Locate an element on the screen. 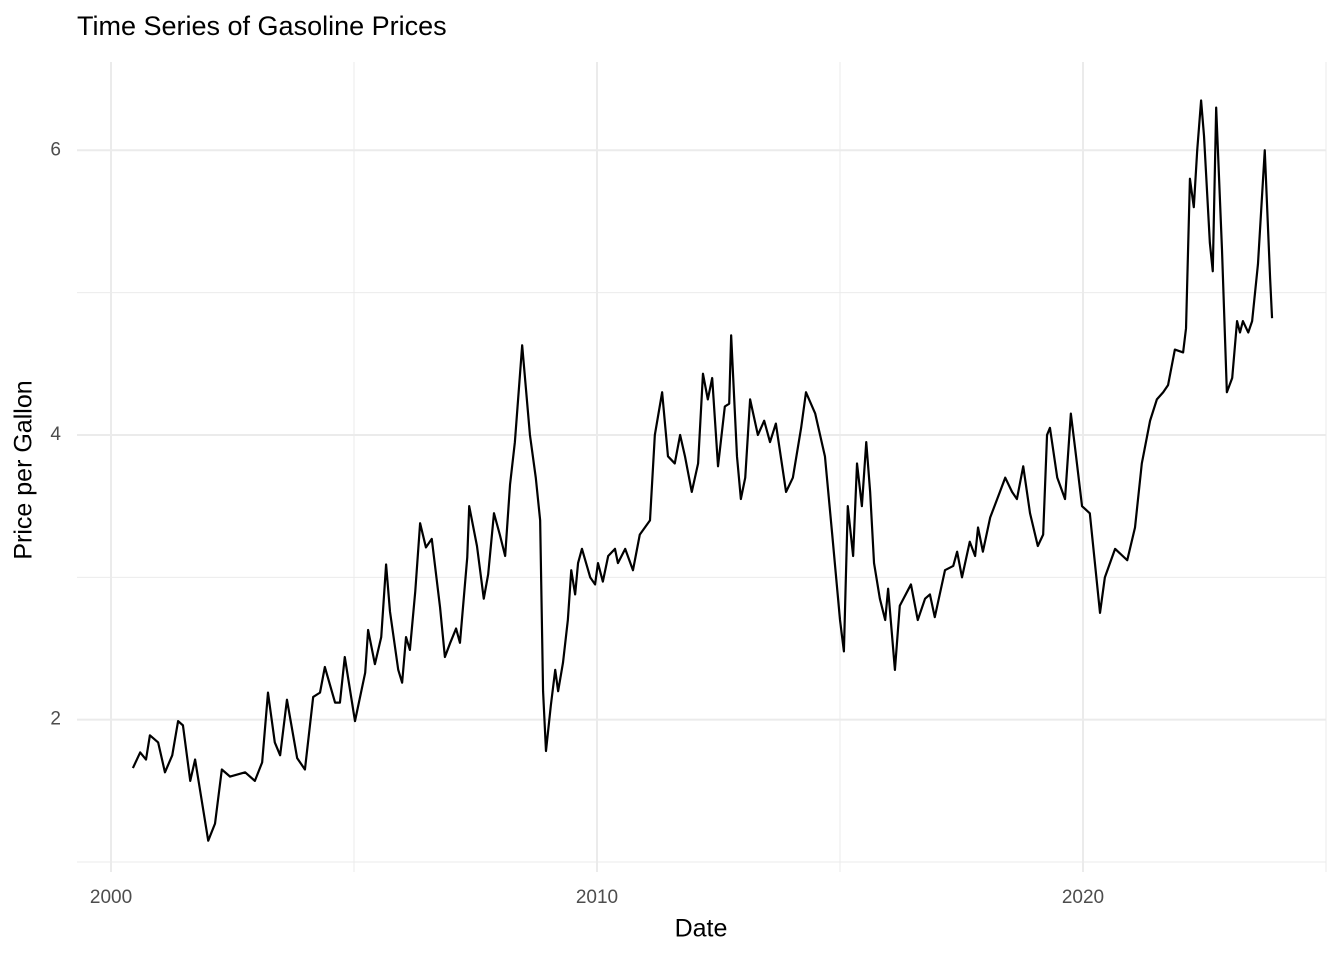  y-axis-label: Price per Gallon is located at coordinates (24, 469).